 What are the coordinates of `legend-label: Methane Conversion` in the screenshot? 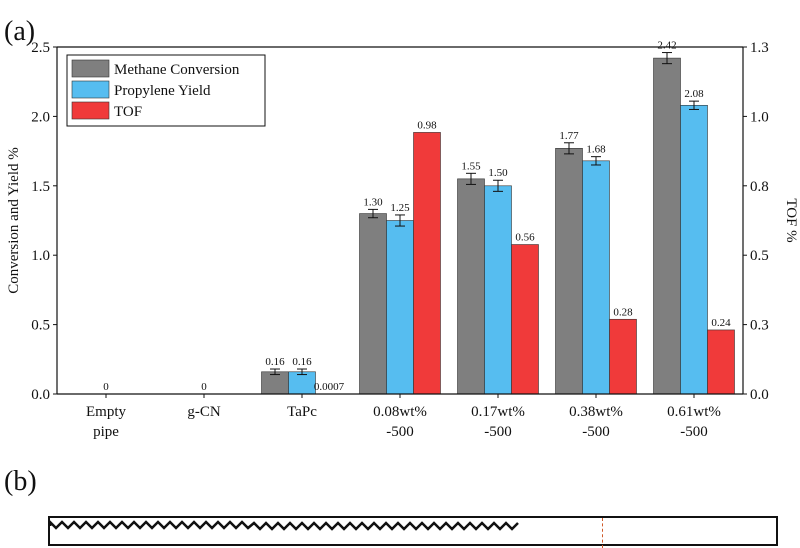 It's located at (177, 70).